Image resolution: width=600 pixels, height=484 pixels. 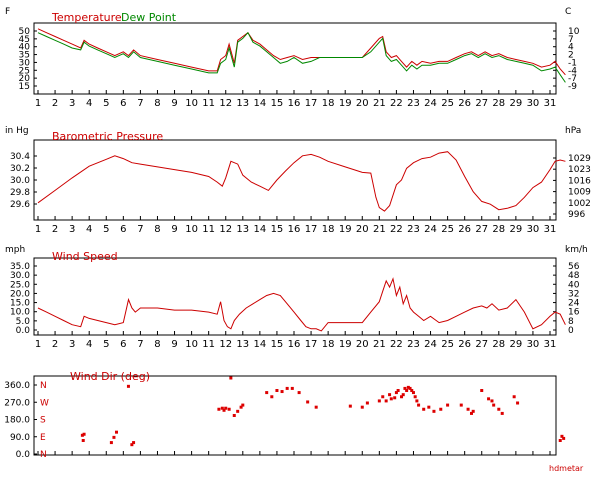 What do you see at coordinates (225, 229) in the screenshot?
I see `panel2-x-tick-label: 12` at bounding box center [225, 229].